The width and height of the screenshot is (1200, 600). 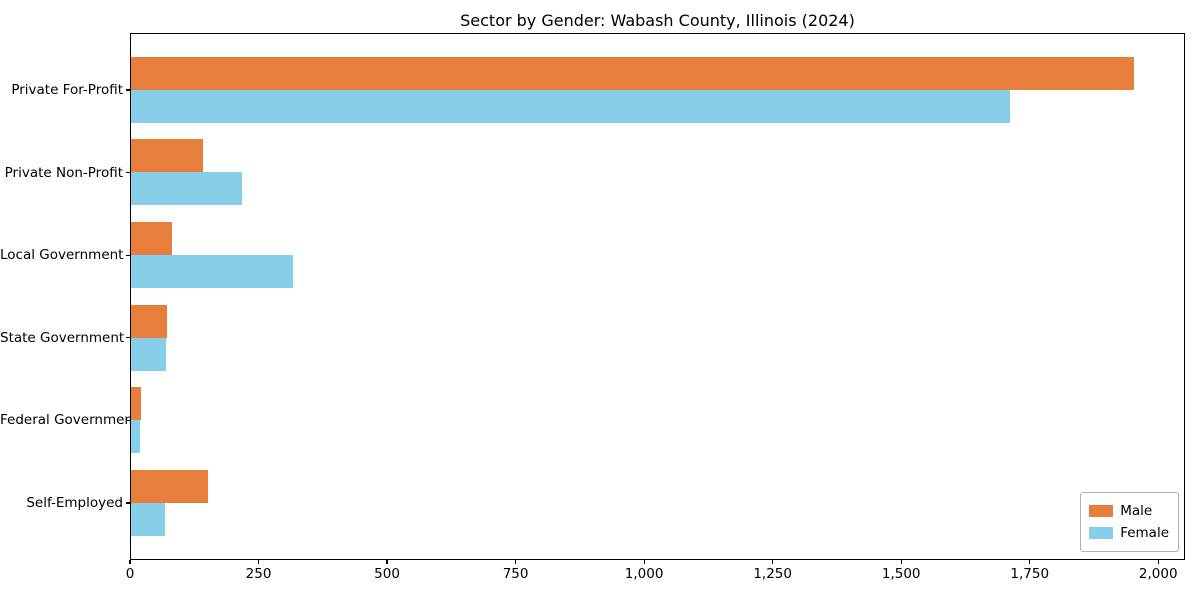 What do you see at coordinates (644, 574) in the screenshot?
I see `x-axis-tick-label: 1,000` at bounding box center [644, 574].